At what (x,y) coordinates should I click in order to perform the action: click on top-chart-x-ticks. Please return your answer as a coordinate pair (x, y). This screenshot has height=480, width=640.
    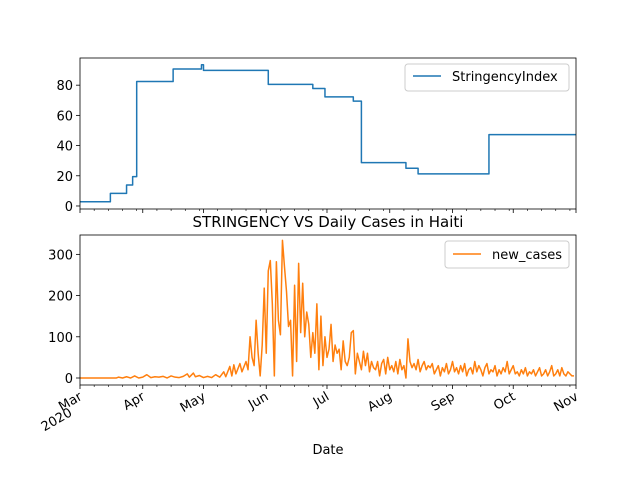
    Looking at the image, I should click on (328, 211).